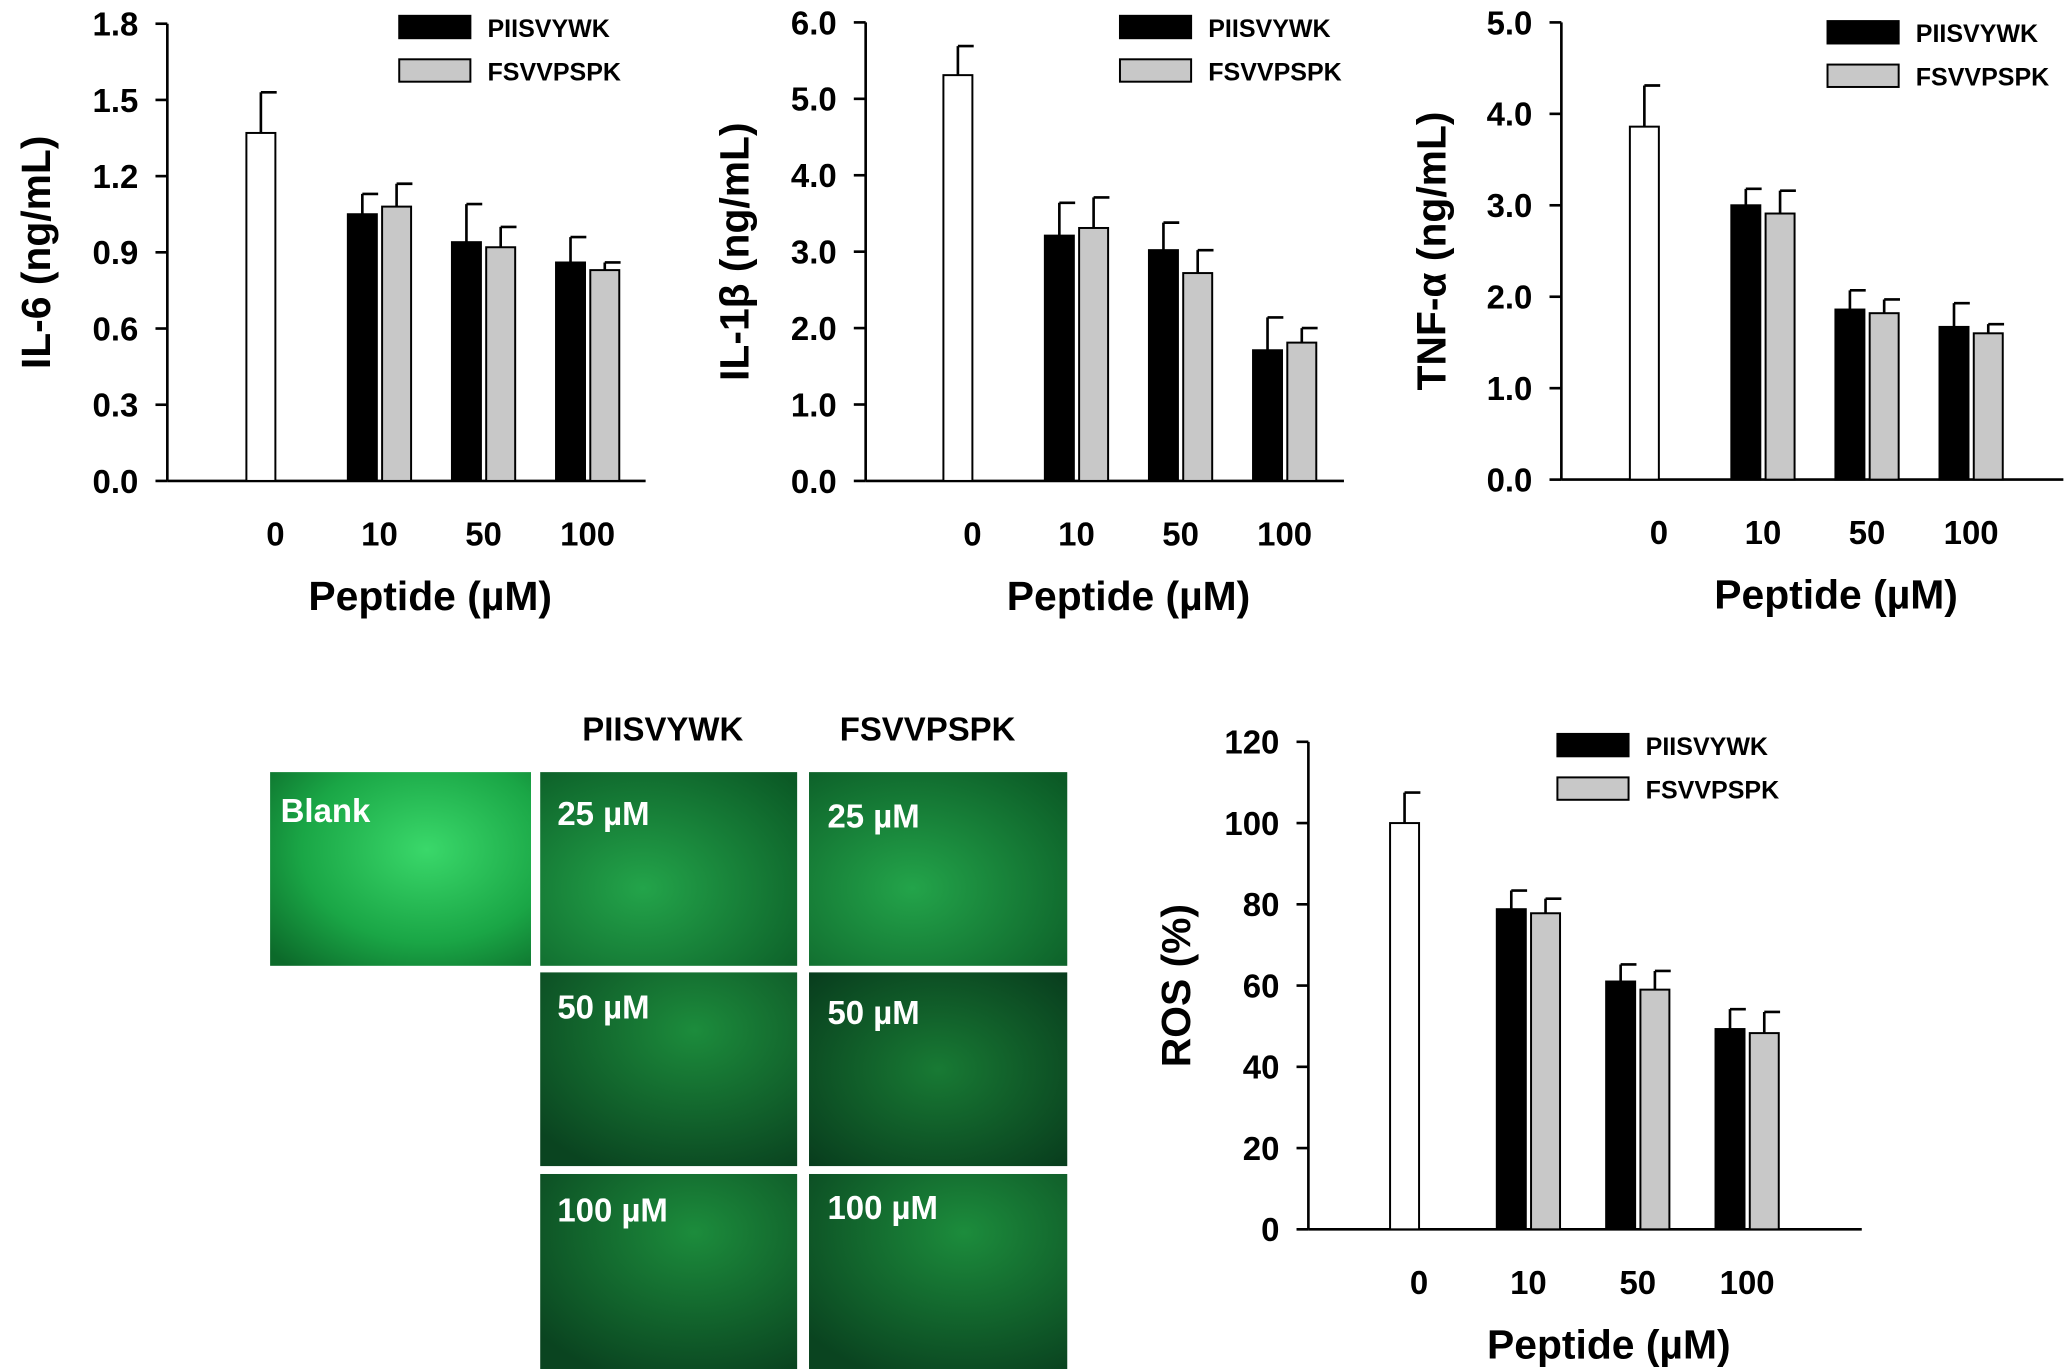  What do you see at coordinates (116, 176) in the screenshot?
I see `y-tick-label: 1.2` at bounding box center [116, 176].